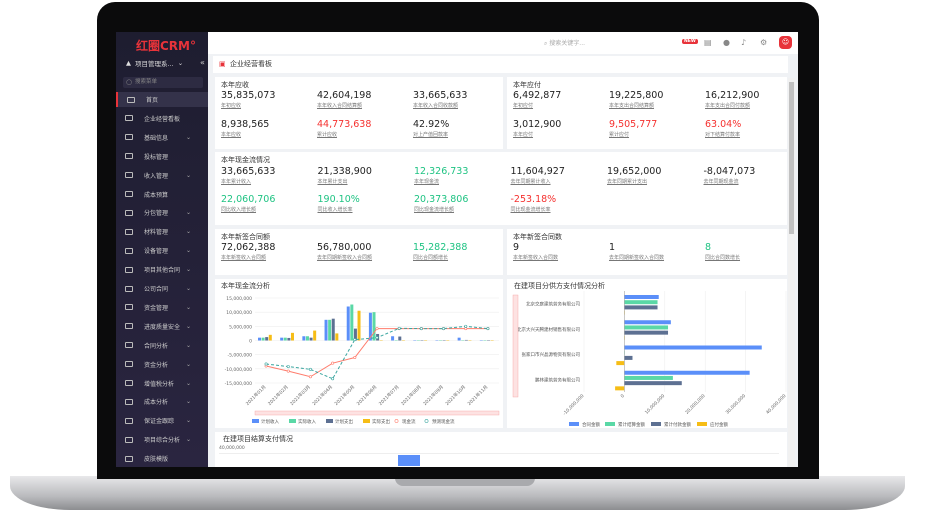 This screenshot has height=523, width=929. I want to click on sidebar-item: 进度质量安全 ⌄, so click(162, 326).